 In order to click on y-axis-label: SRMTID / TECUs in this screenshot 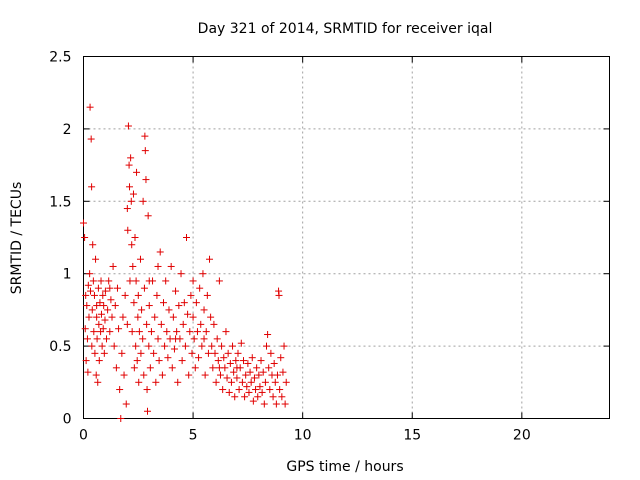, I will do `click(17, 238)`.